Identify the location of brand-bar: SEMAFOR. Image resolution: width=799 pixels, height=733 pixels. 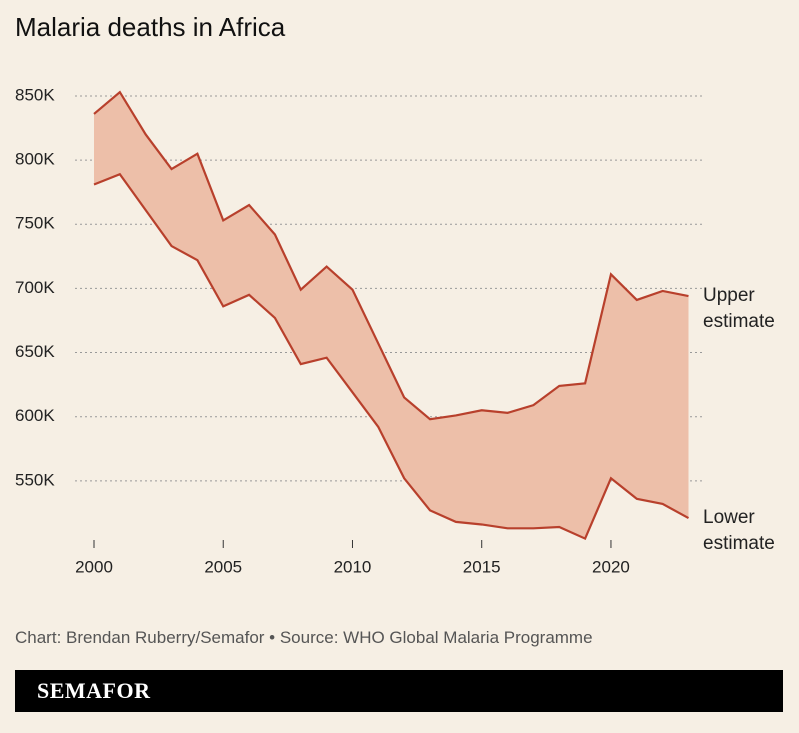
(399, 691).